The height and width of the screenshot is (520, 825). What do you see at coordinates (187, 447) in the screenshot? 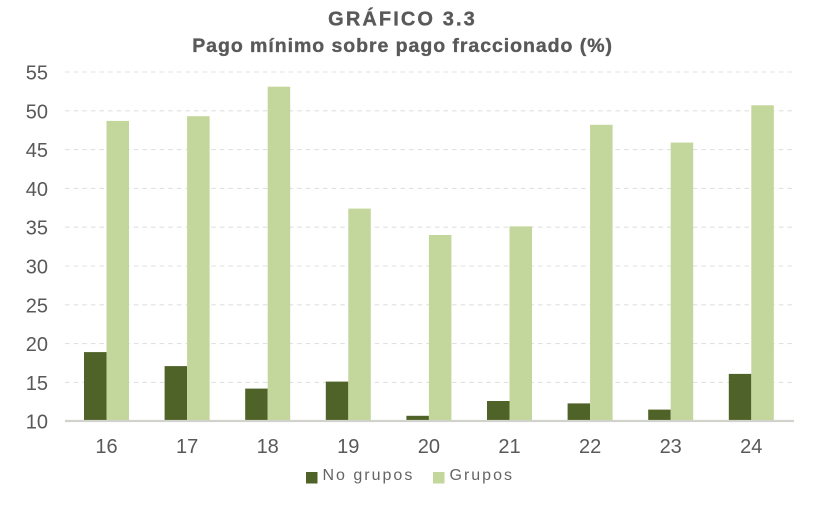
I see `svg-text: 17` at bounding box center [187, 447].